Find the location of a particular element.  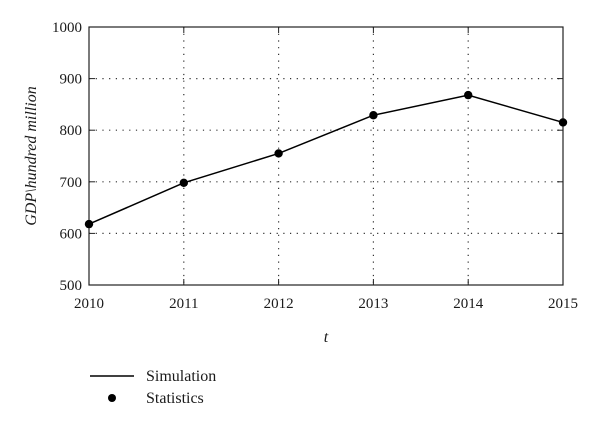

legend-statistics-label: Statistics is located at coordinates (175, 398).